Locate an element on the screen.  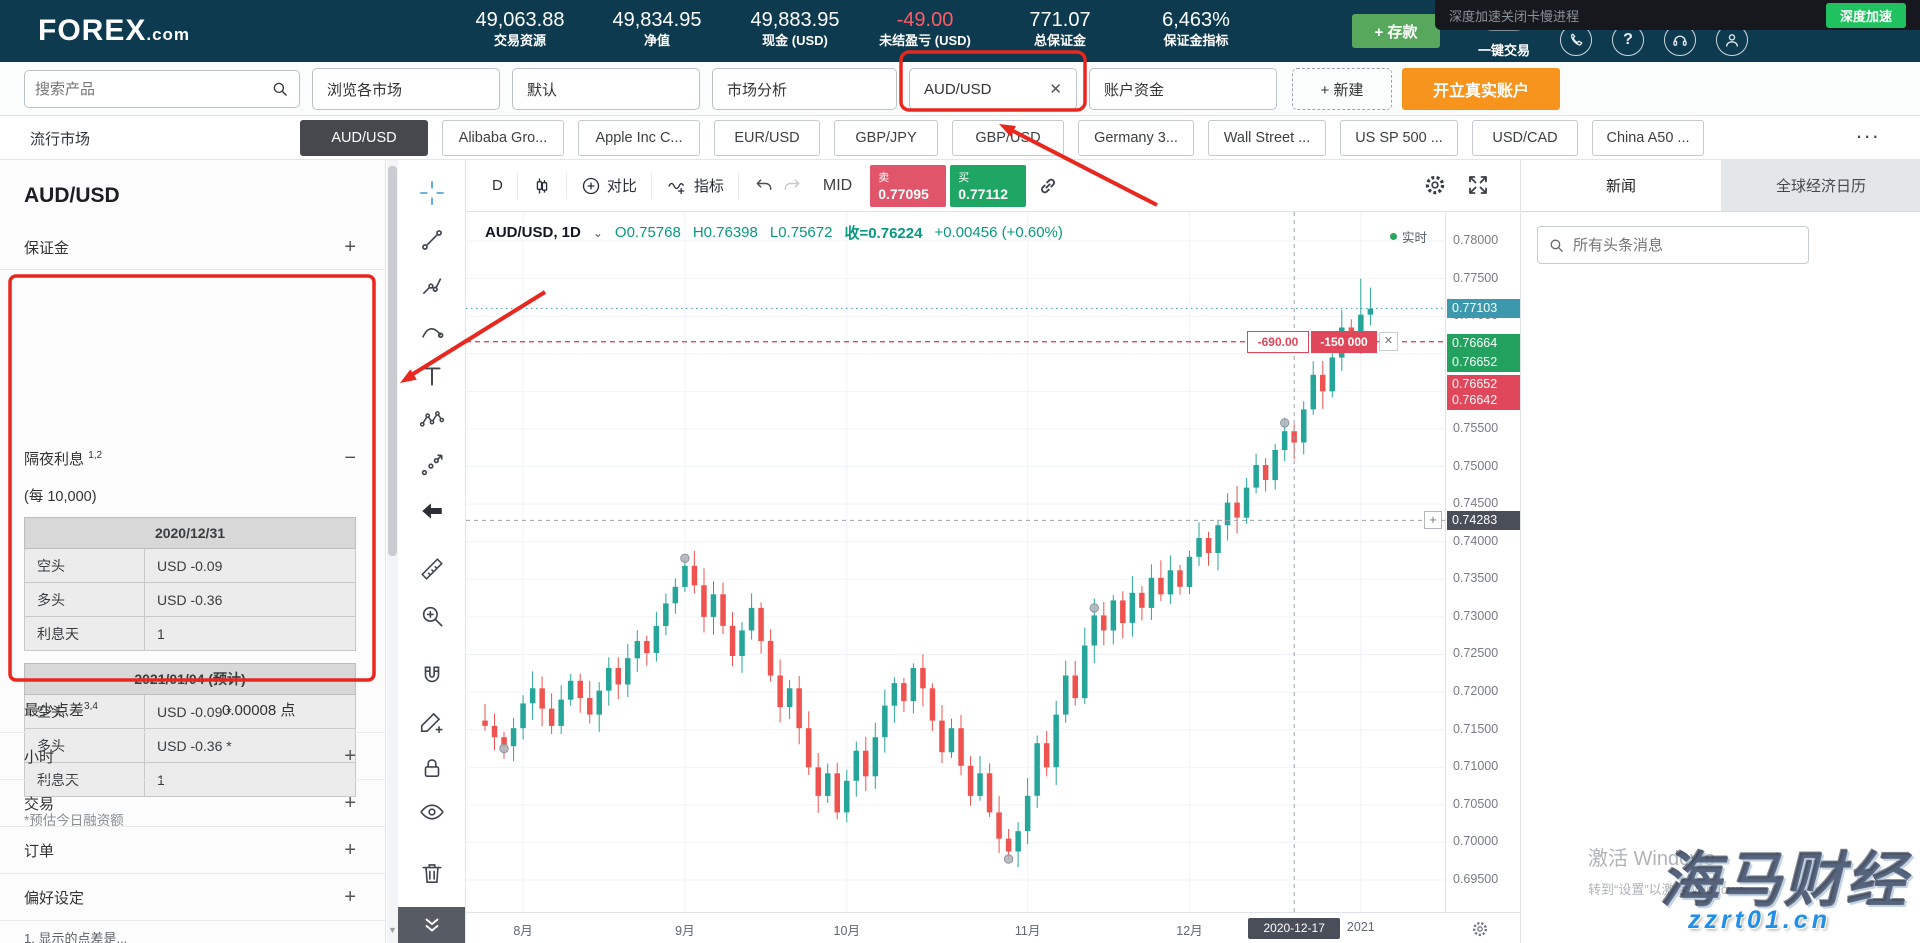
stat-value: 771.07 is located at coordinates (1060, 20).